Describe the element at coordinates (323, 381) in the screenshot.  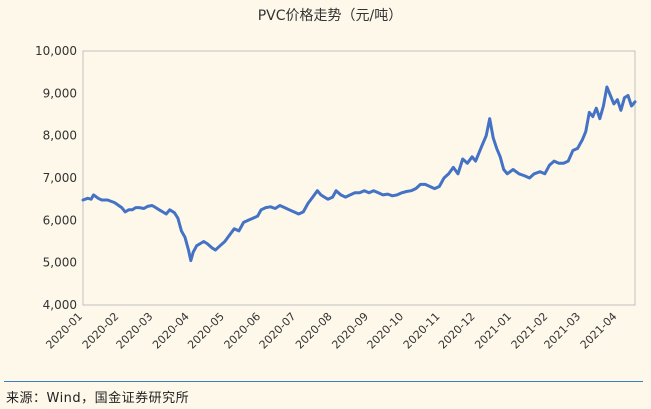
I see `source-divider` at that location.